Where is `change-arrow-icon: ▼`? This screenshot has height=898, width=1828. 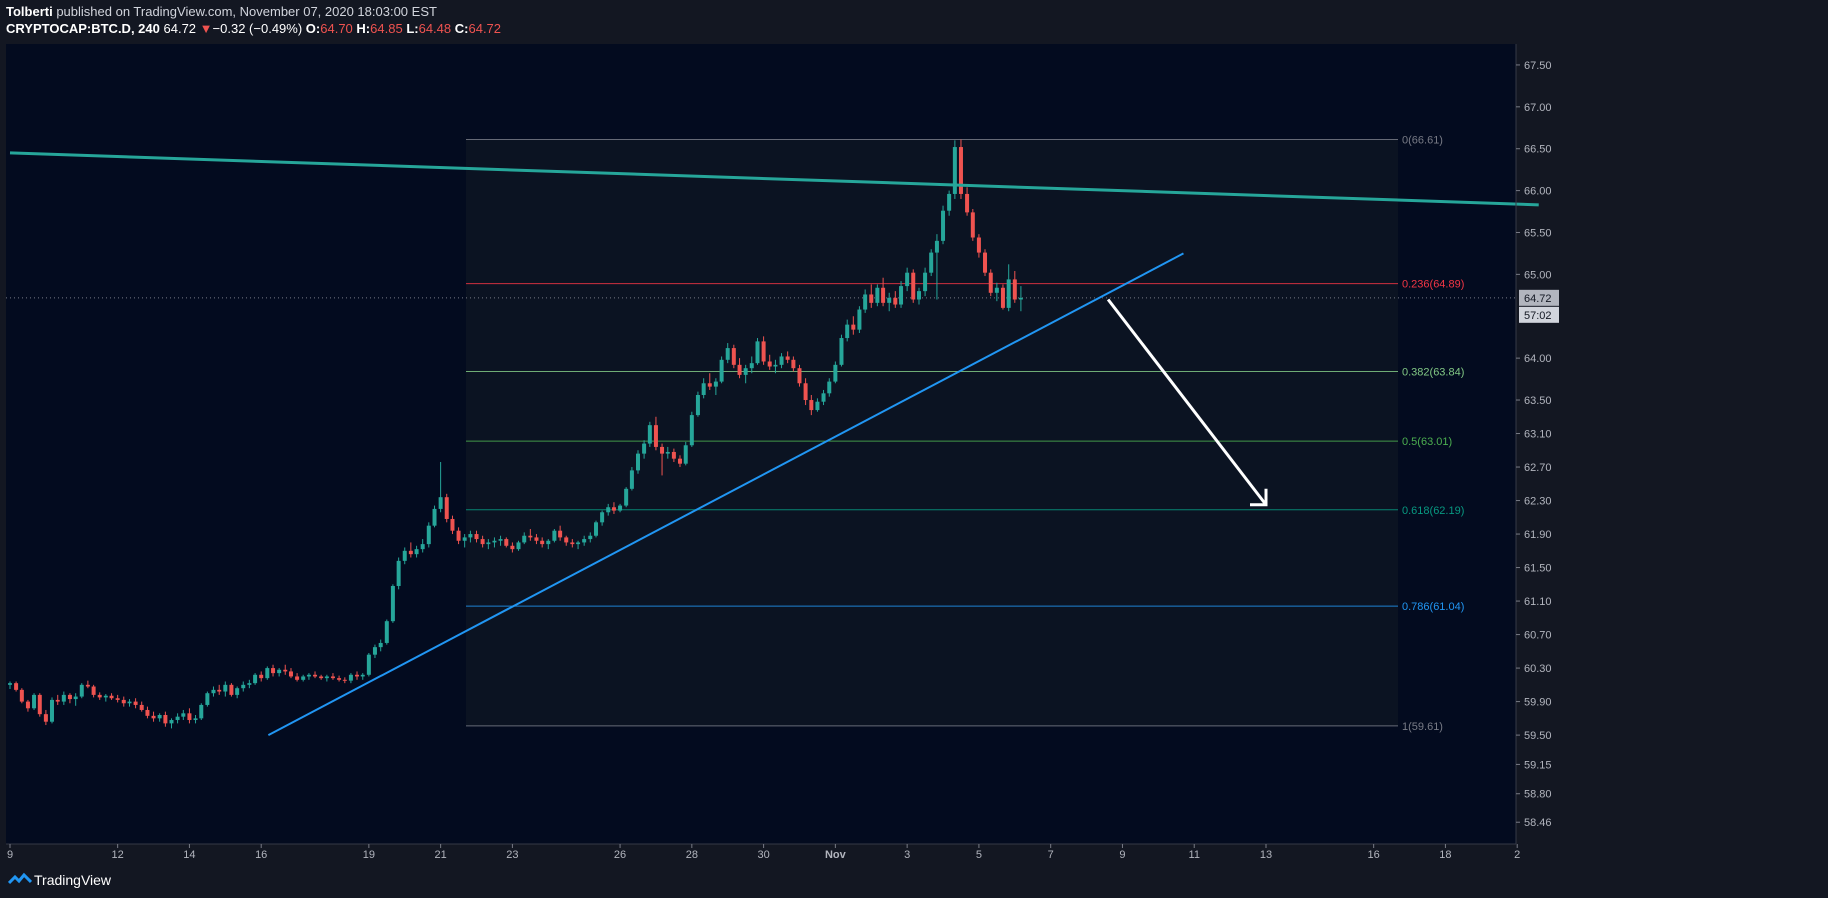
change-arrow-icon: ▼ is located at coordinates (206, 28).